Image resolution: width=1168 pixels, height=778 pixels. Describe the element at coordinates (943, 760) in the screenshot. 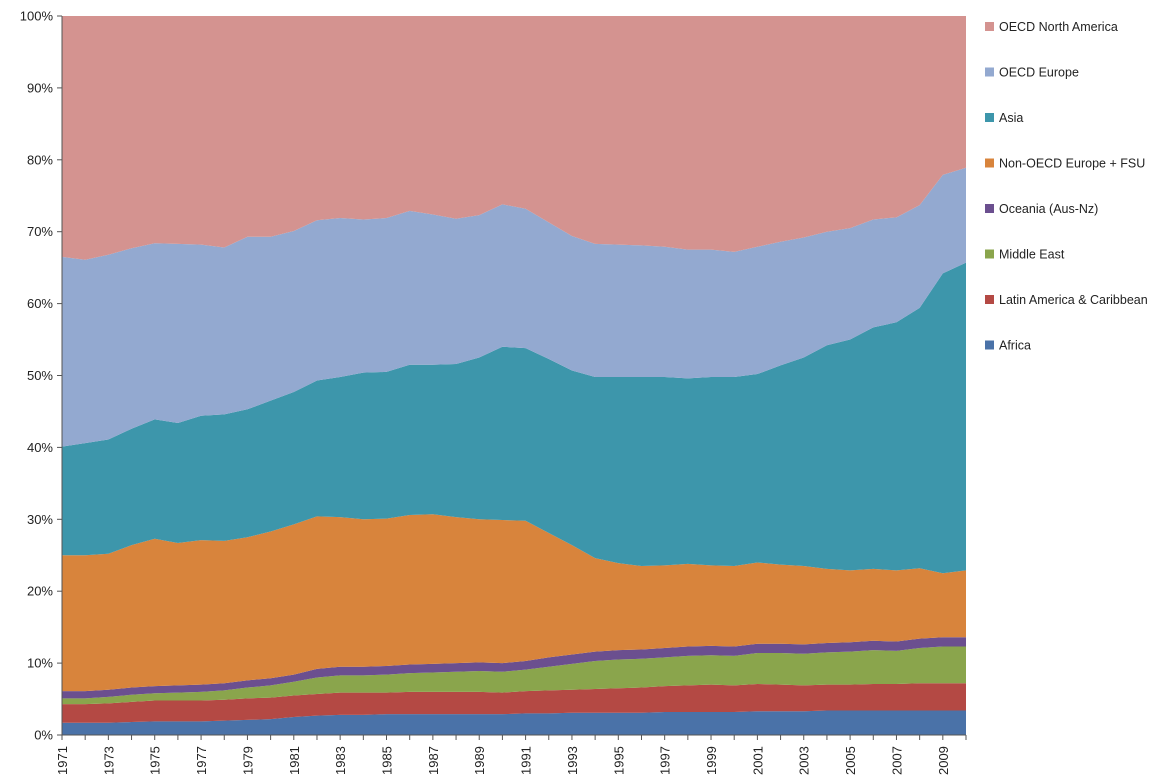

I see `x-tick-label: 2009` at that location.